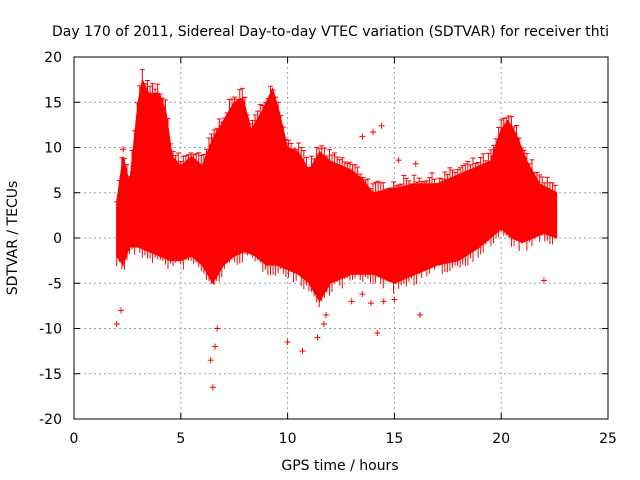 The image size is (640, 480). What do you see at coordinates (50, 375) in the screenshot?
I see `y-tick-label: -15` at bounding box center [50, 375].